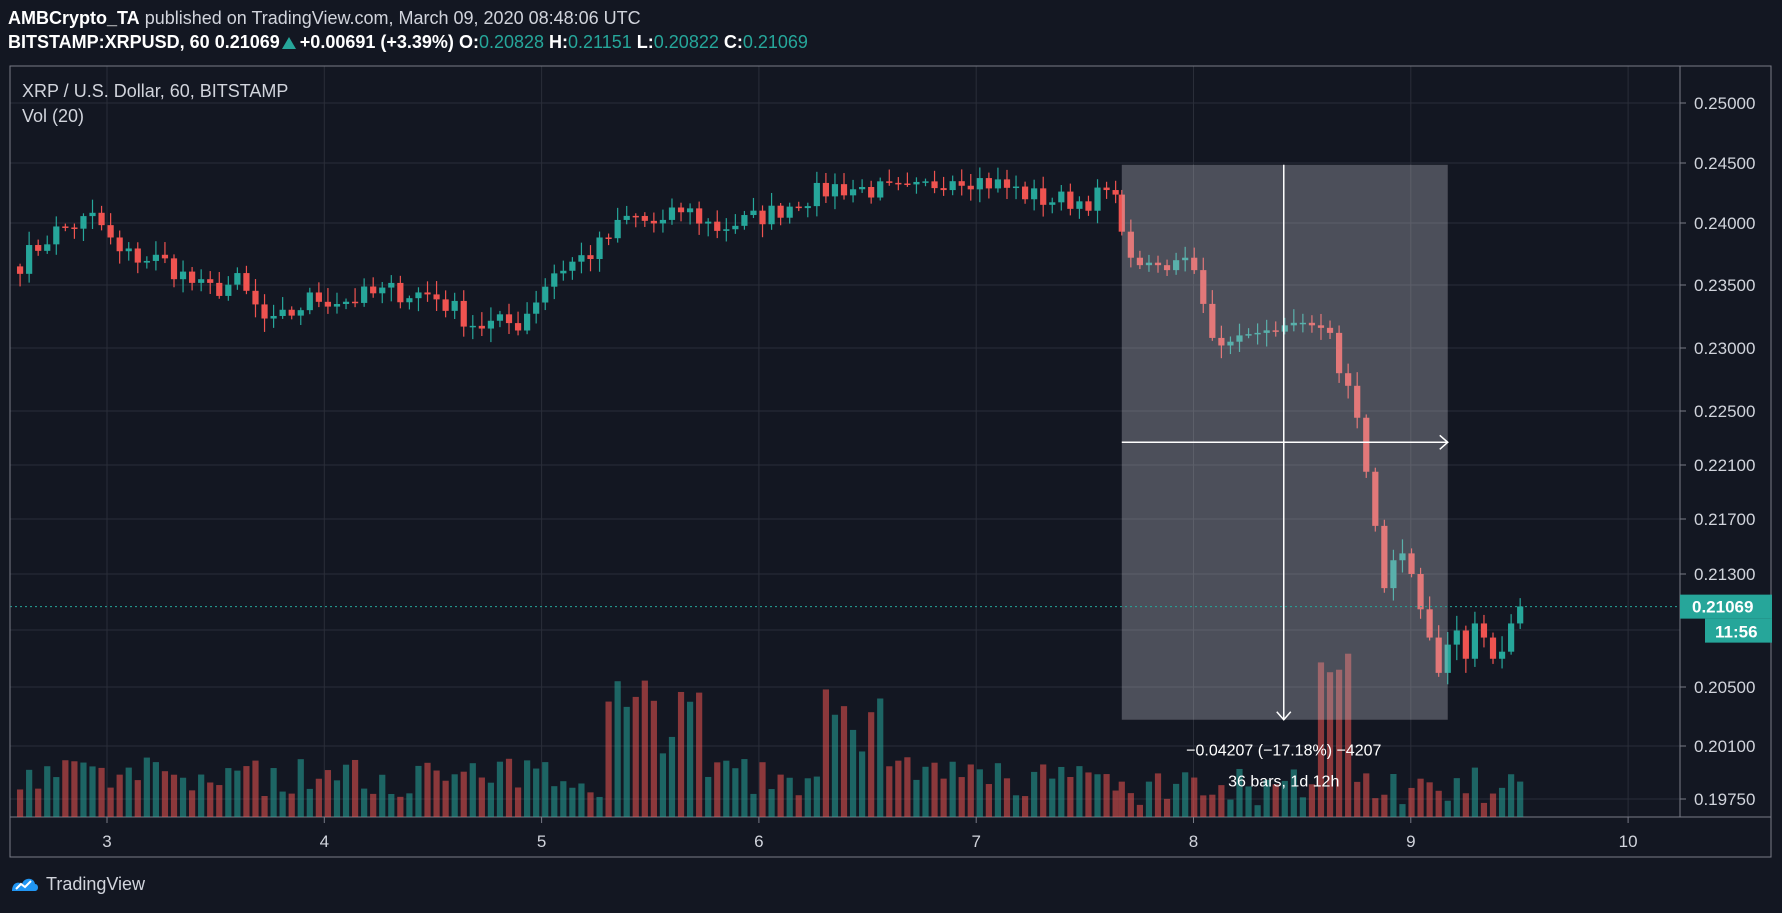 The width and height of the screenshot is (1782, 913). I want to click on x-tick-label: 9, so click(1410, 841).